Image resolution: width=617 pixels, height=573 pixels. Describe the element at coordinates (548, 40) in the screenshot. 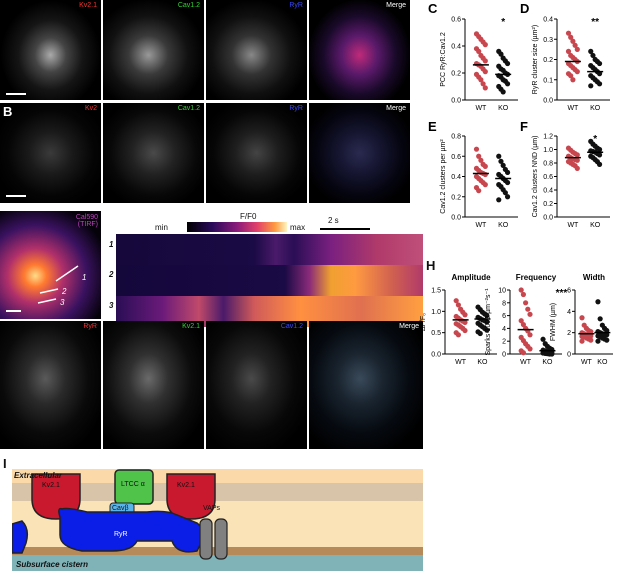

I see `y-tick-label: 0.3` at that location.